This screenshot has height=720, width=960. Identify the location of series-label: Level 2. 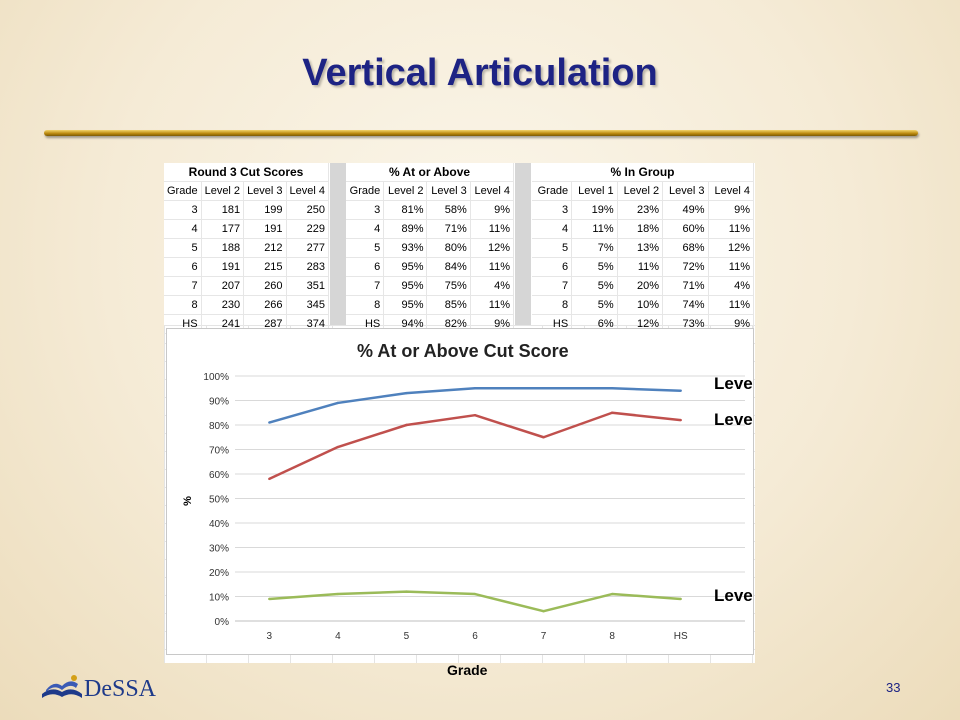
(733, 383).